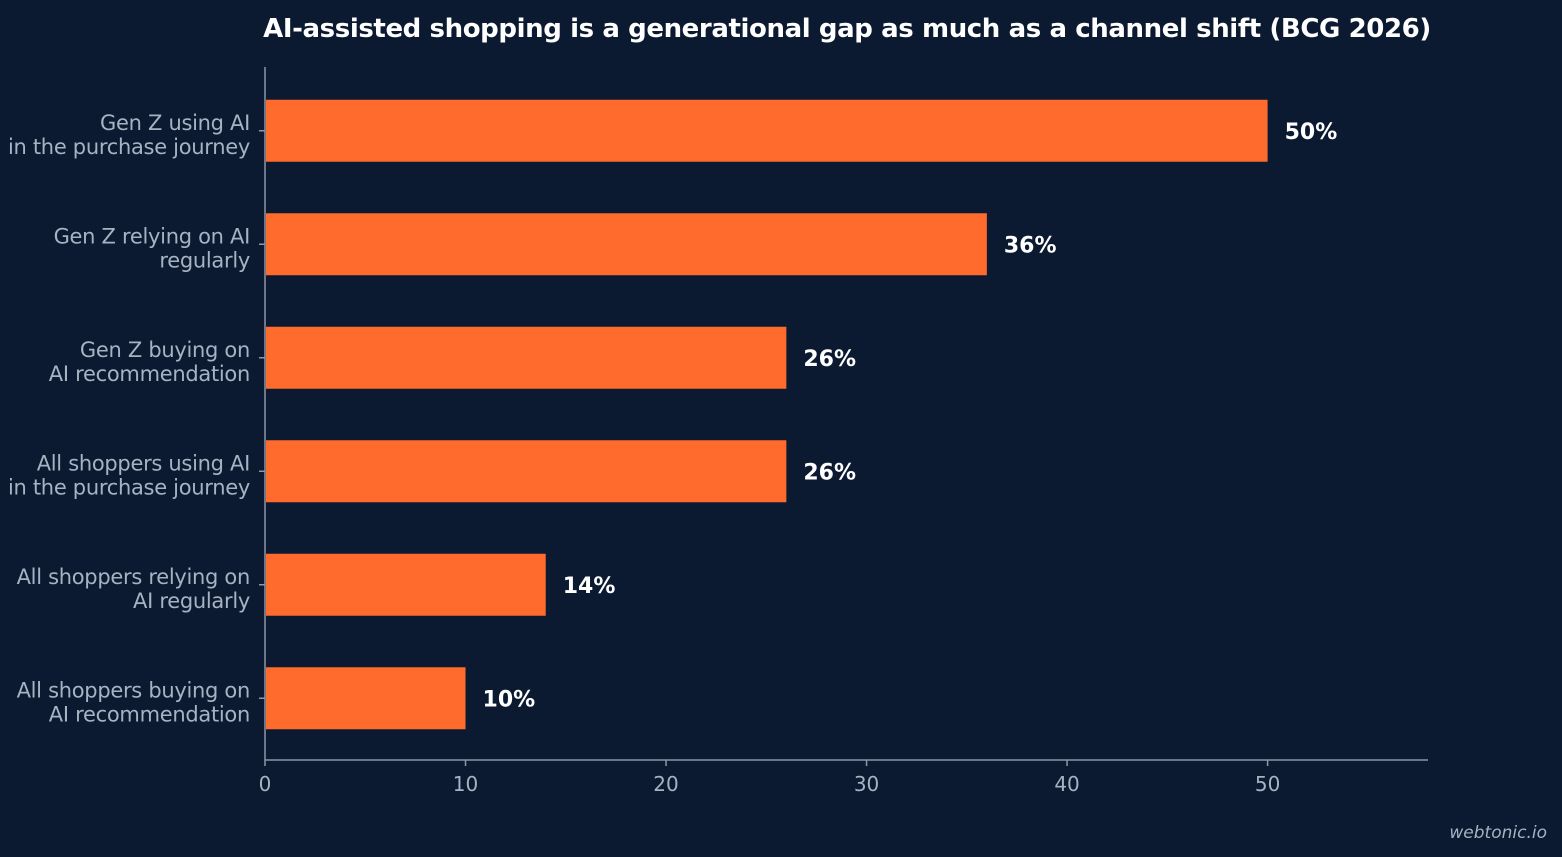 The width and height of the screenshot is (1562, 857). I want to click on category-label-line: Gen Z relying on AI, so click(152, 236).